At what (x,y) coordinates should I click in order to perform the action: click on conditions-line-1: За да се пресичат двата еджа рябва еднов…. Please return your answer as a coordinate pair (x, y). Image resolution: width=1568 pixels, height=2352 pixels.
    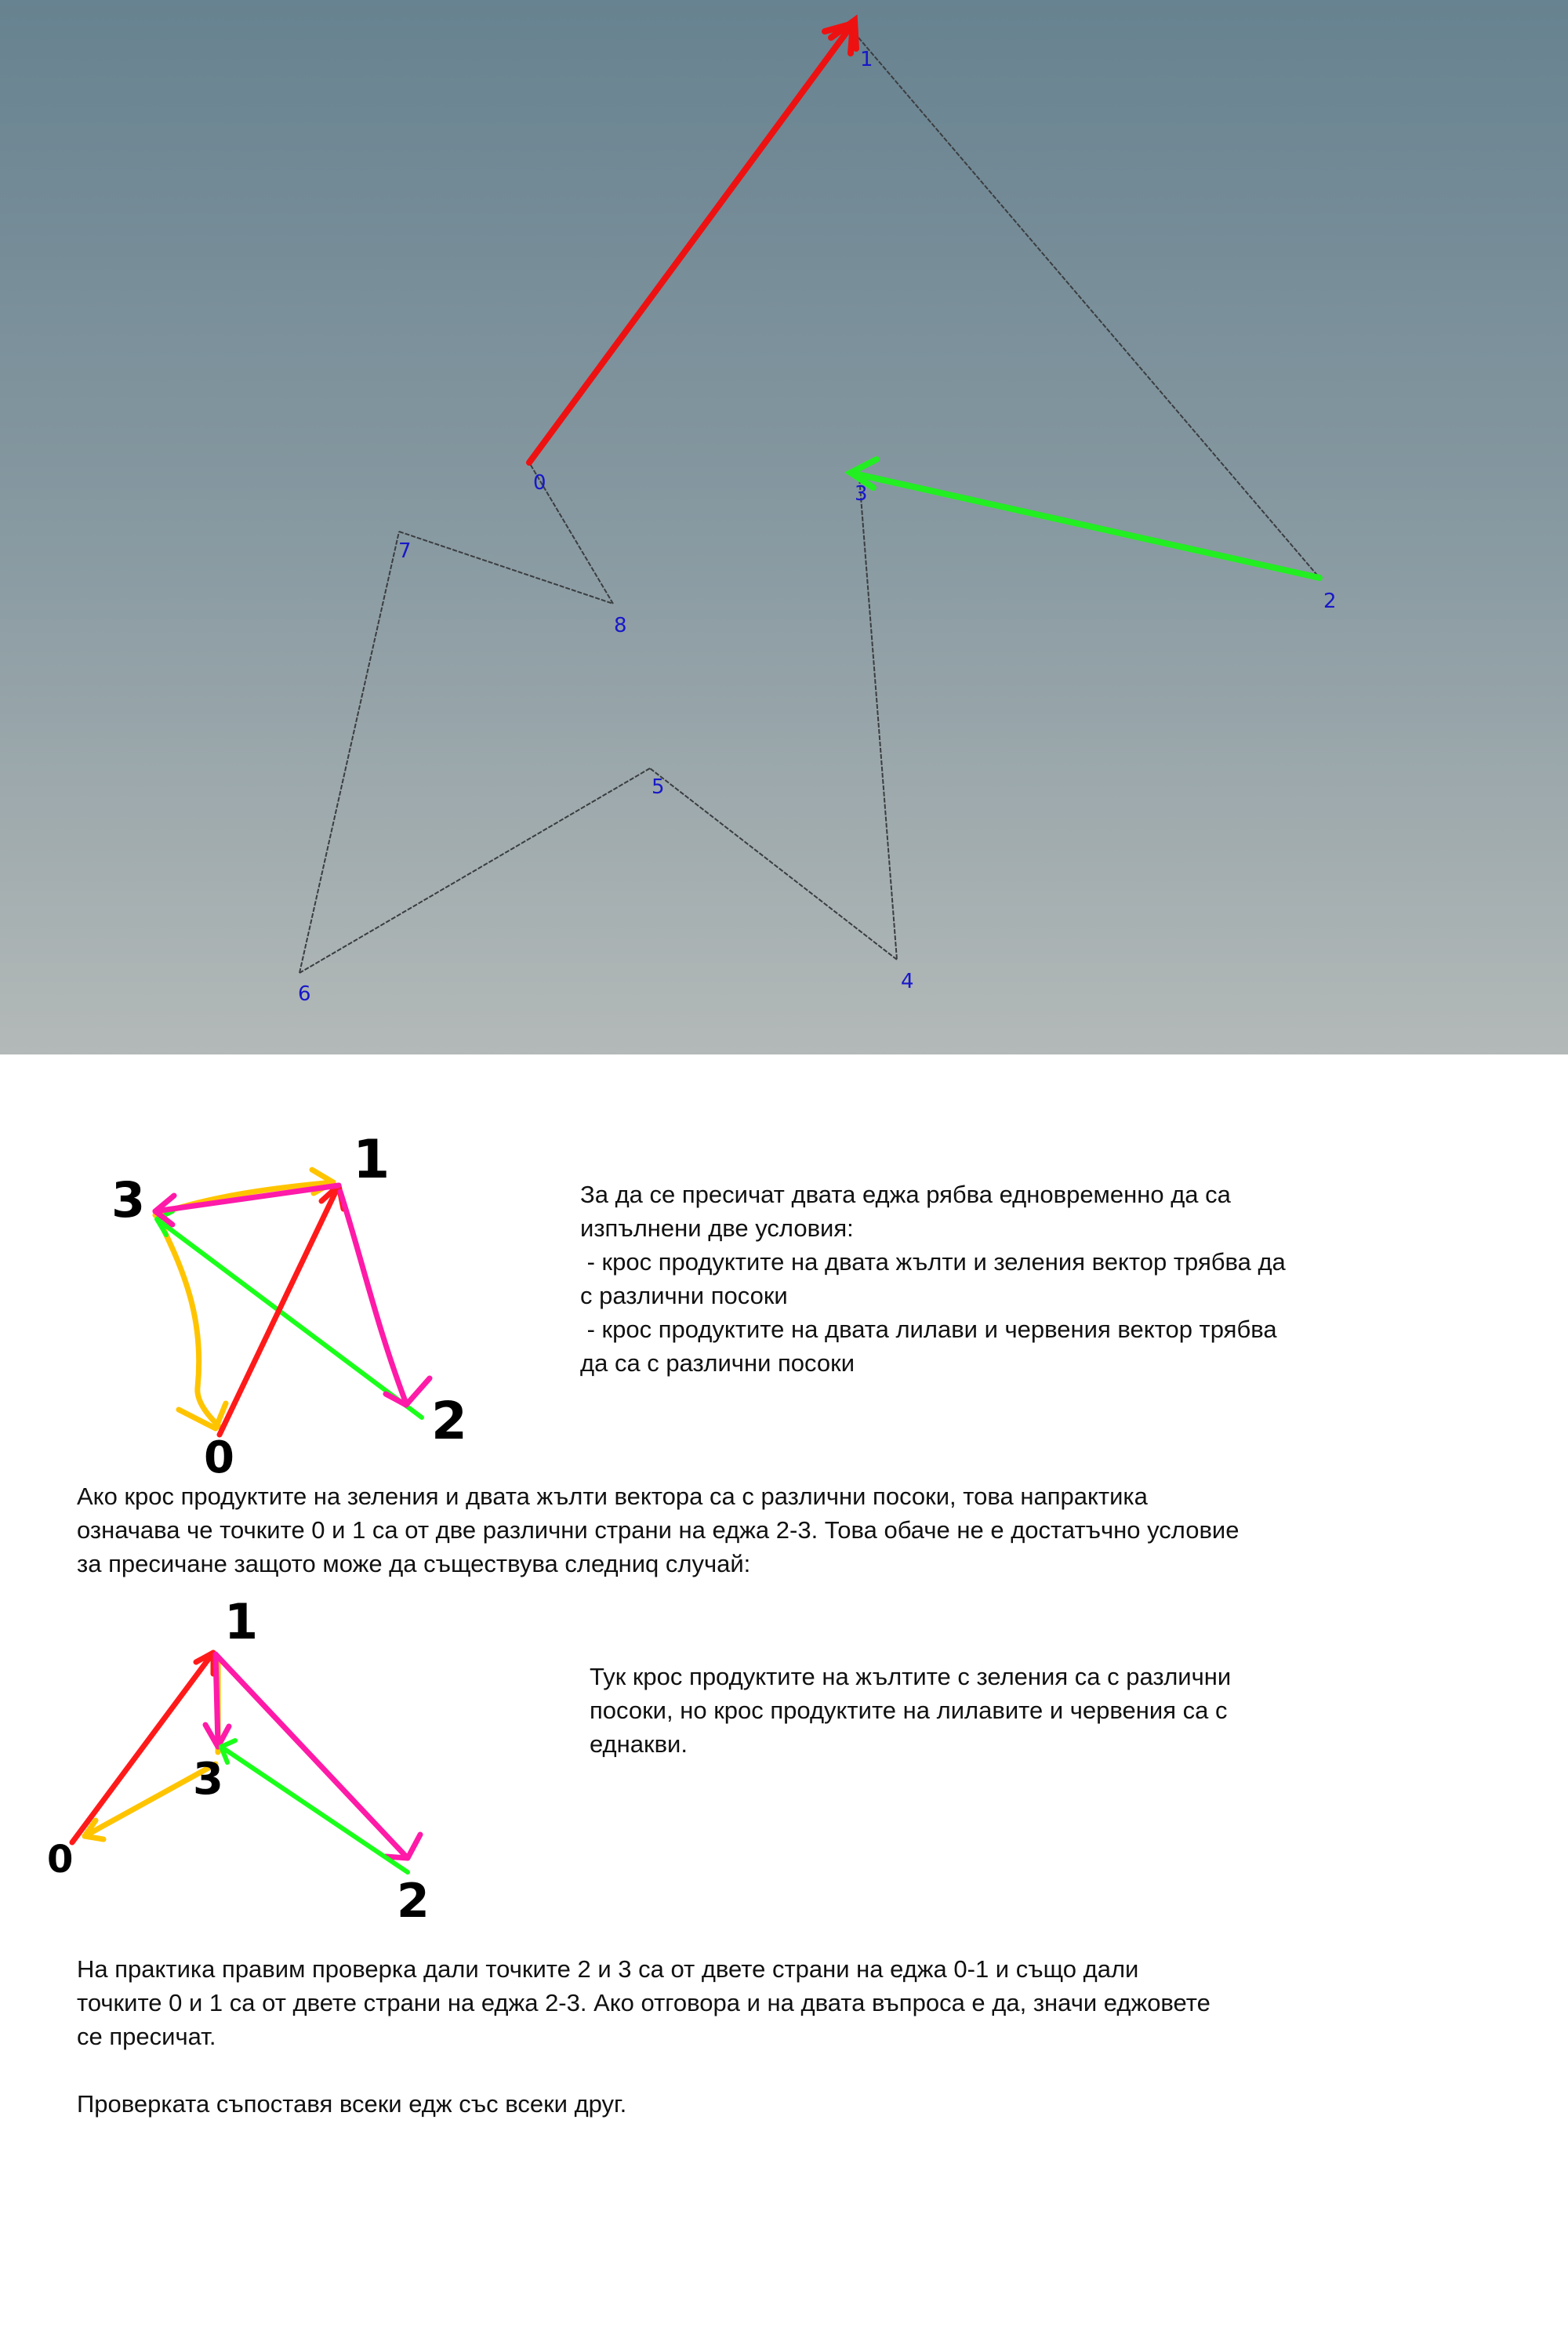
    Looking at the image, I should click on (905, 1194).